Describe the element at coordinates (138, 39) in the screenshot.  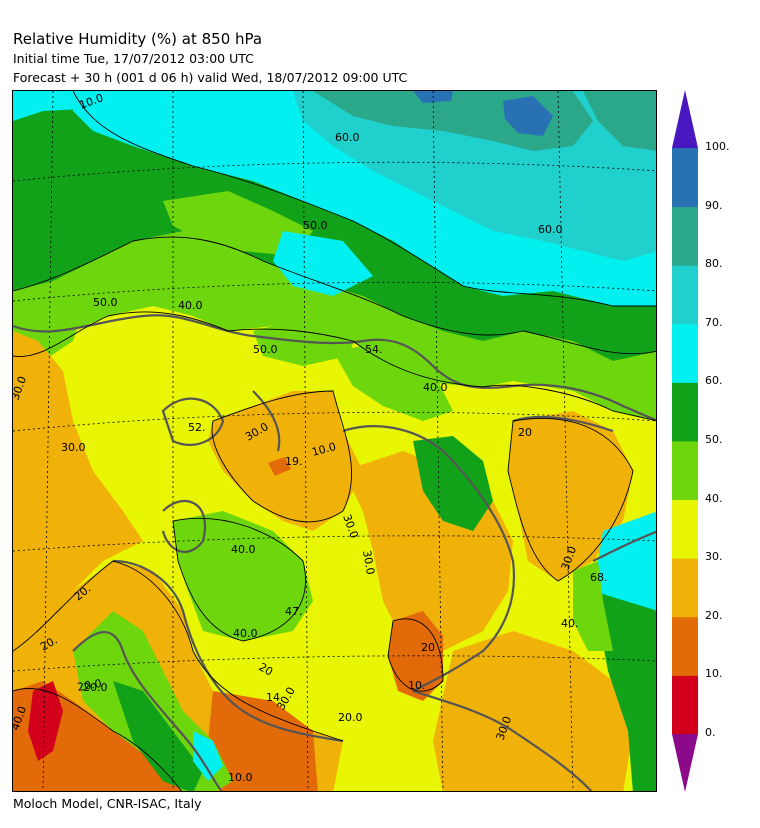
I see `chart-title: Relative Humidity (%) at 850 hPa` at that location.